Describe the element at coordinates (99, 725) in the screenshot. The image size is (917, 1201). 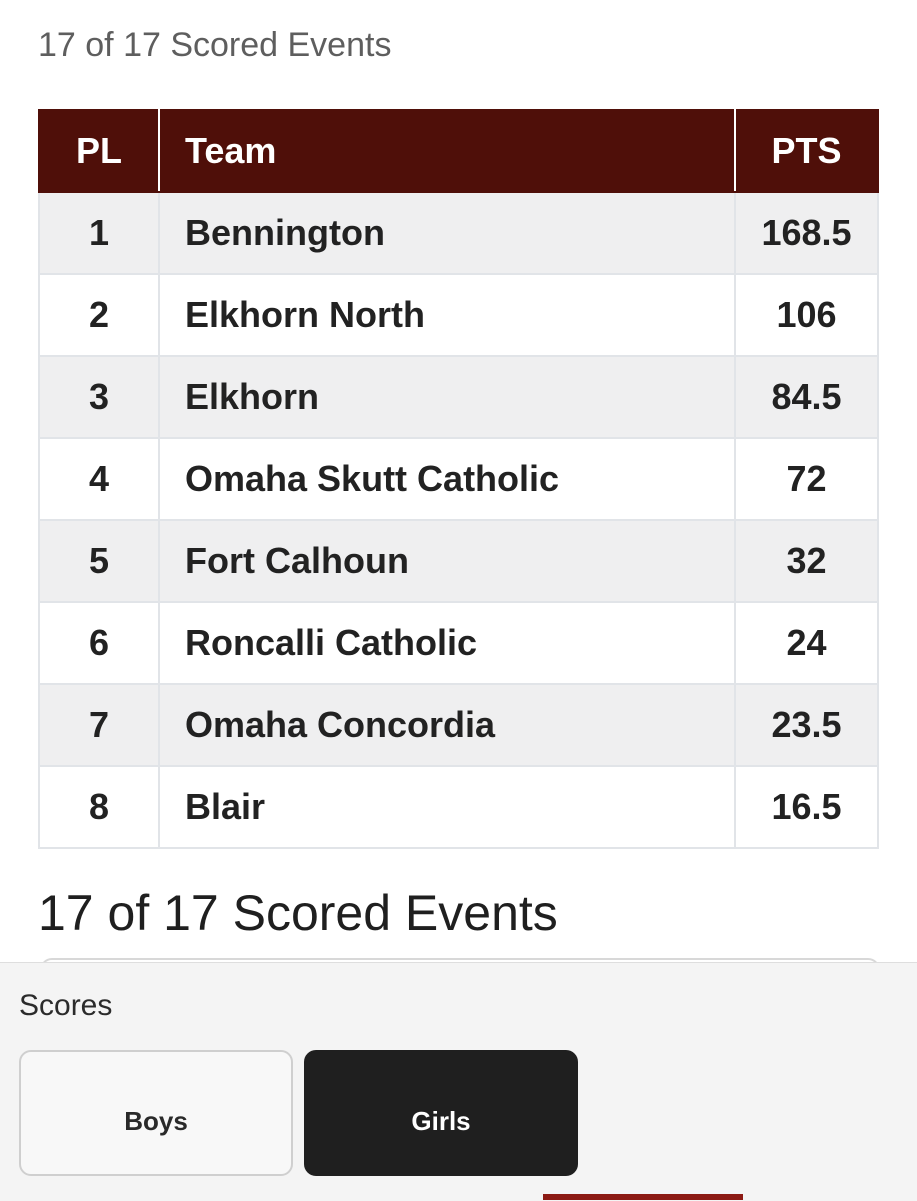
I see `place-cell: 7` at that location.